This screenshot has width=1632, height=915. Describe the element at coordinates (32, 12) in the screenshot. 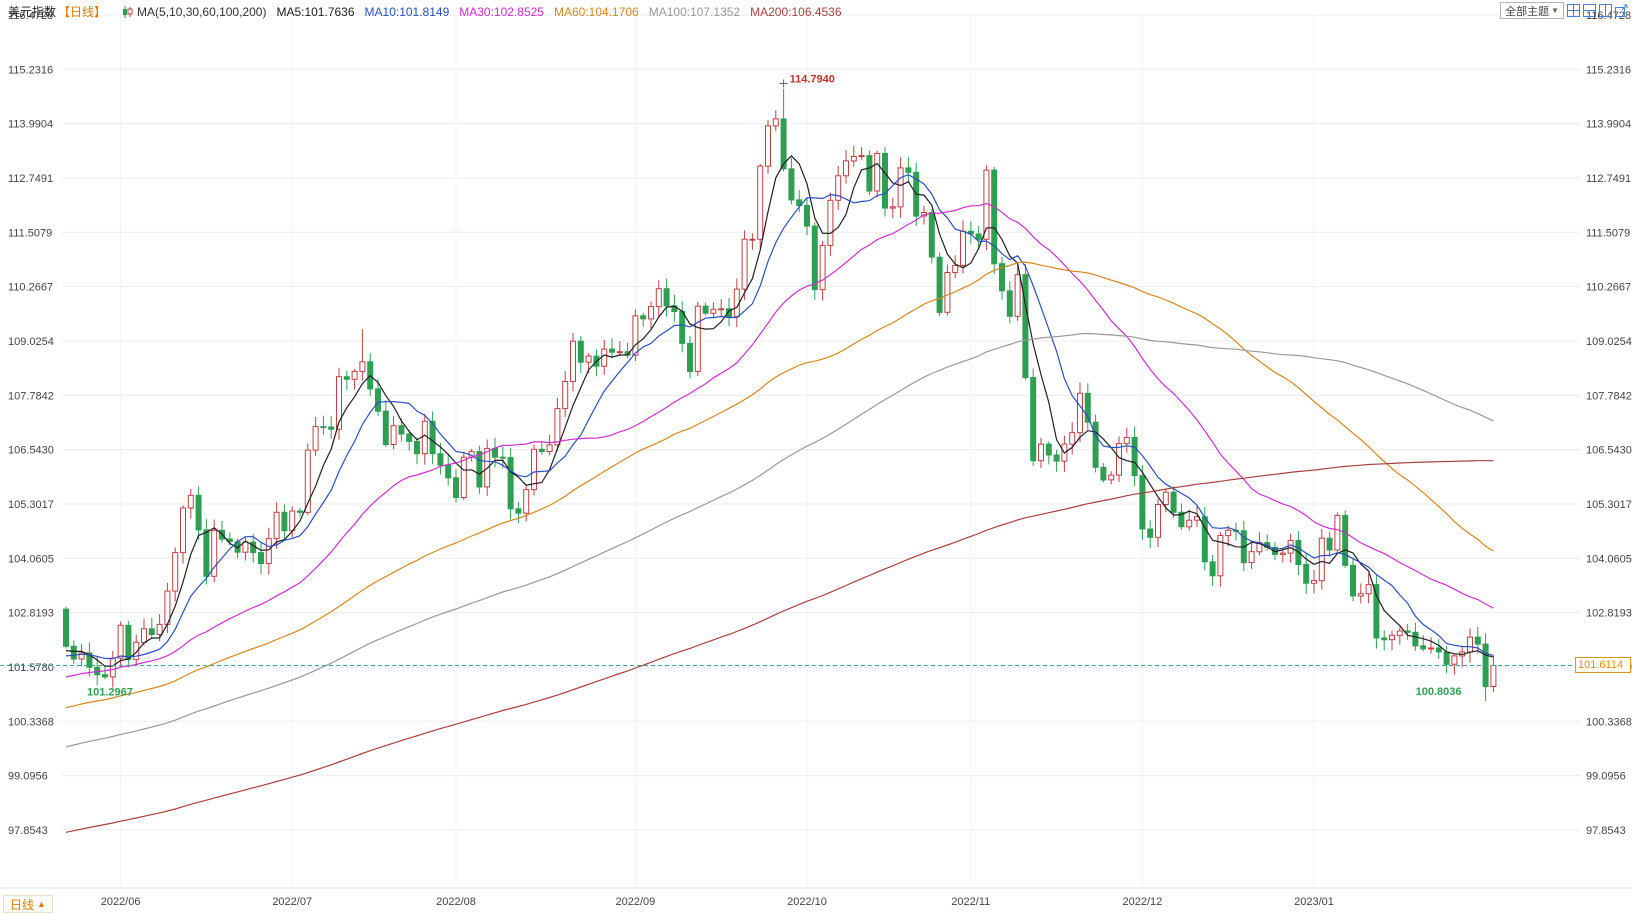

I see `symbol-title: 美元指数` at that location.